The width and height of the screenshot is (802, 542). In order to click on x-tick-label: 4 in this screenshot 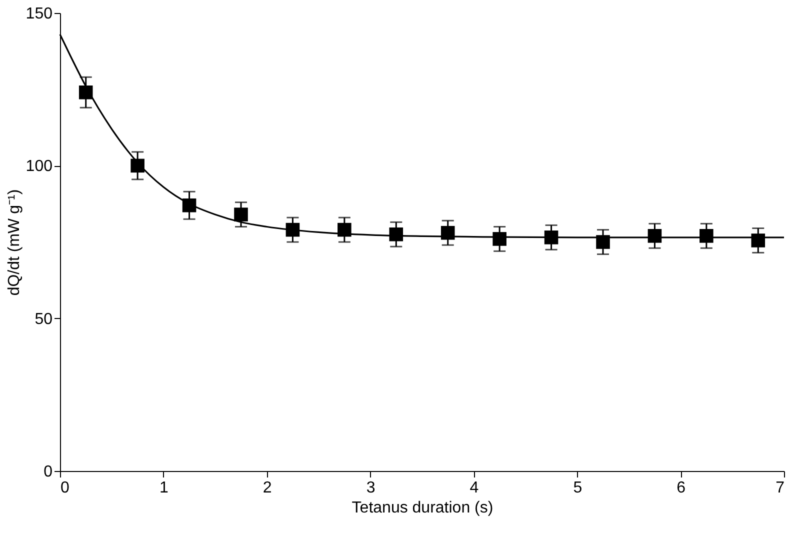, I will do `click(474, 488)`.